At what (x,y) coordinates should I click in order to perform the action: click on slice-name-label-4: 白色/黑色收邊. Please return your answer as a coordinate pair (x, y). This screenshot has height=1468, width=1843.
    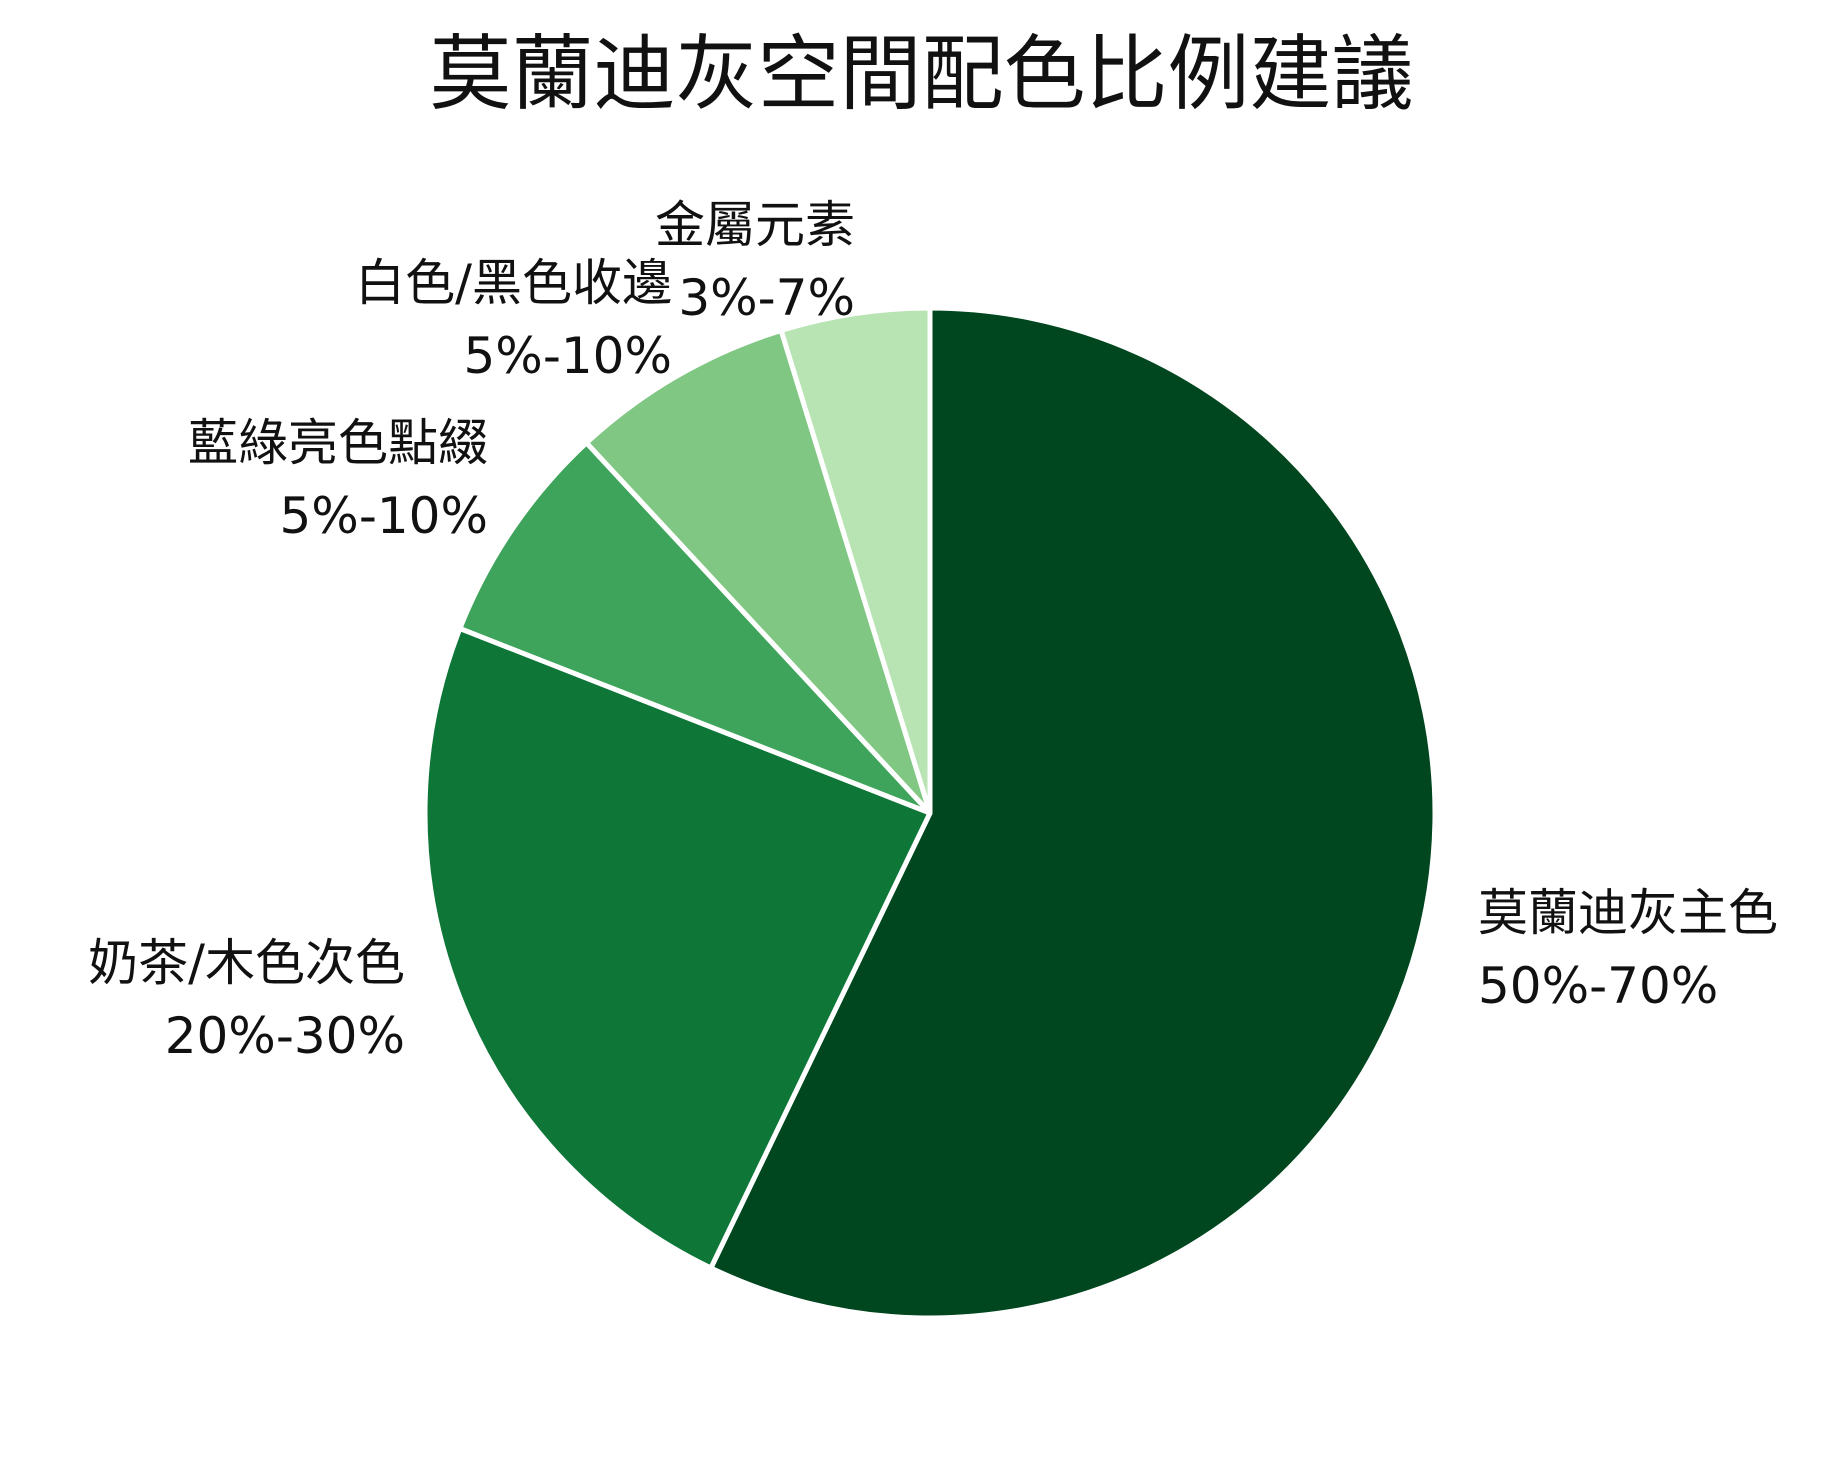
    Looking at the image, I should click on (513, 283).